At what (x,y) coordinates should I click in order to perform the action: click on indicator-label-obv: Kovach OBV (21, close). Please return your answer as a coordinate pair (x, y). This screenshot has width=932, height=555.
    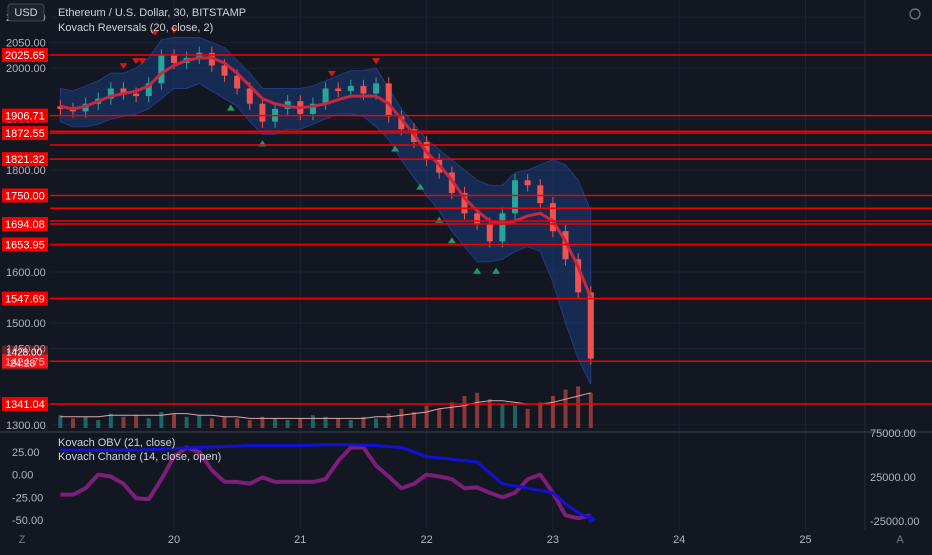
    Looking at the image, I should click on (116, 443).